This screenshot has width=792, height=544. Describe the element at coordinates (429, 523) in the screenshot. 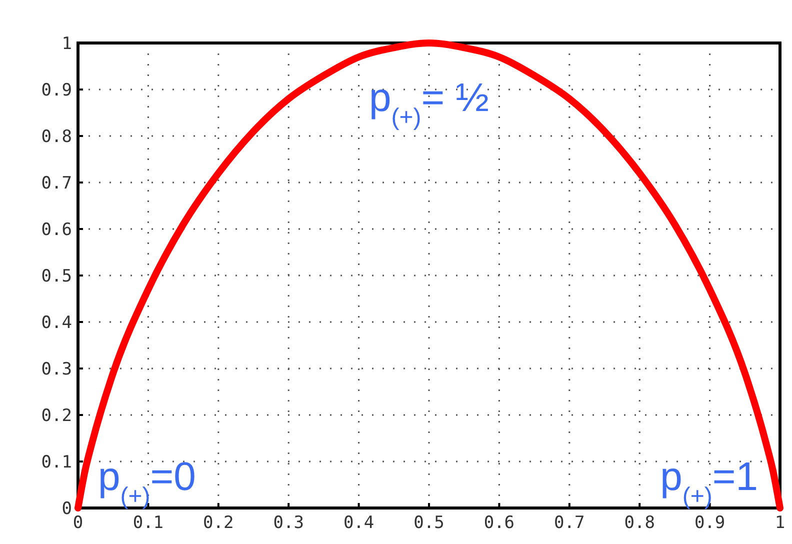

I see `x-tick-label: 0.5` at that location.